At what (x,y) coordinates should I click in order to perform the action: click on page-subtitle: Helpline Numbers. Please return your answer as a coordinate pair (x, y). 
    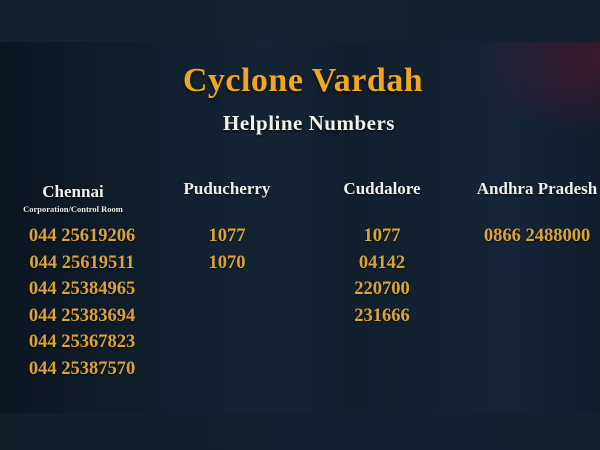
    Looking at the image, I should click on (309, 123).